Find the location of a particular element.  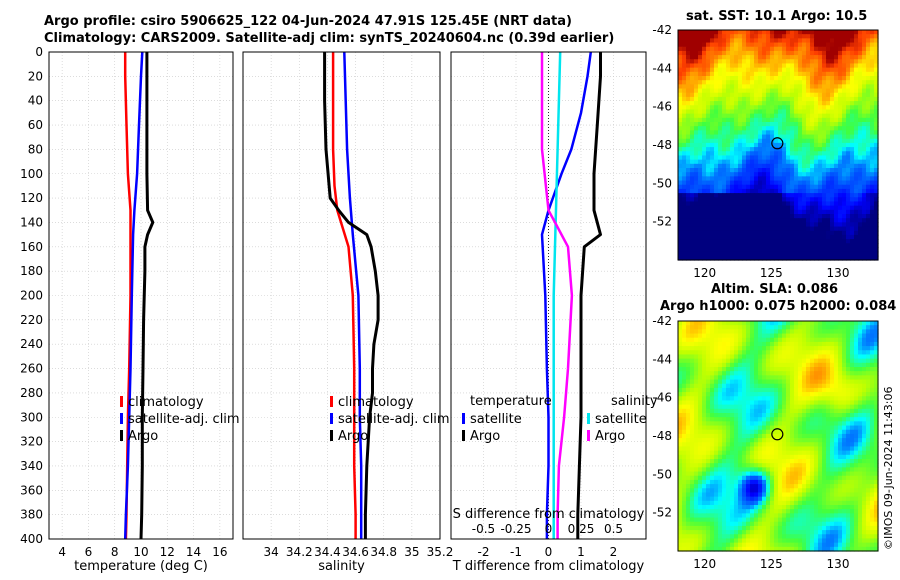

x-tick-label: 35.2 is located at coordinates (440, 552).